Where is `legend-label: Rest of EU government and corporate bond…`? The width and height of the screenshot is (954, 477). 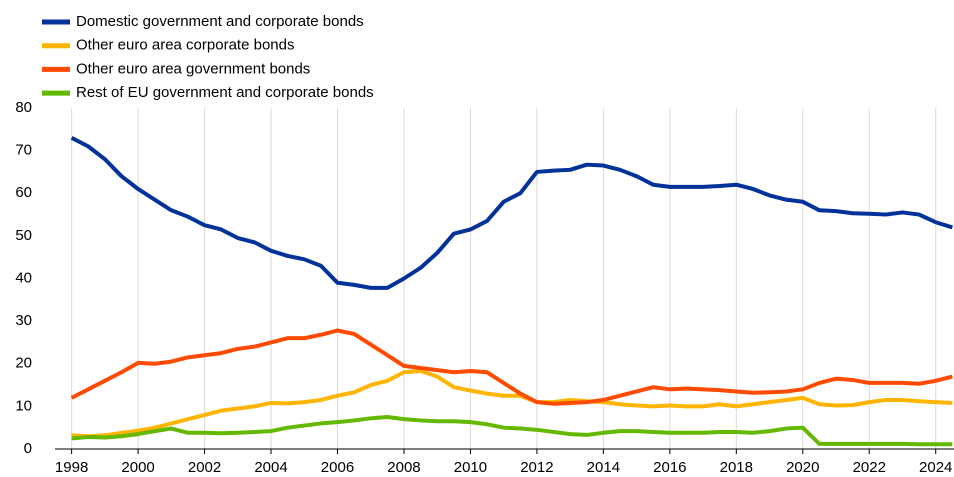
legend-label: Rest of EU government and corporate bond… is located at coordinates (225, 92).